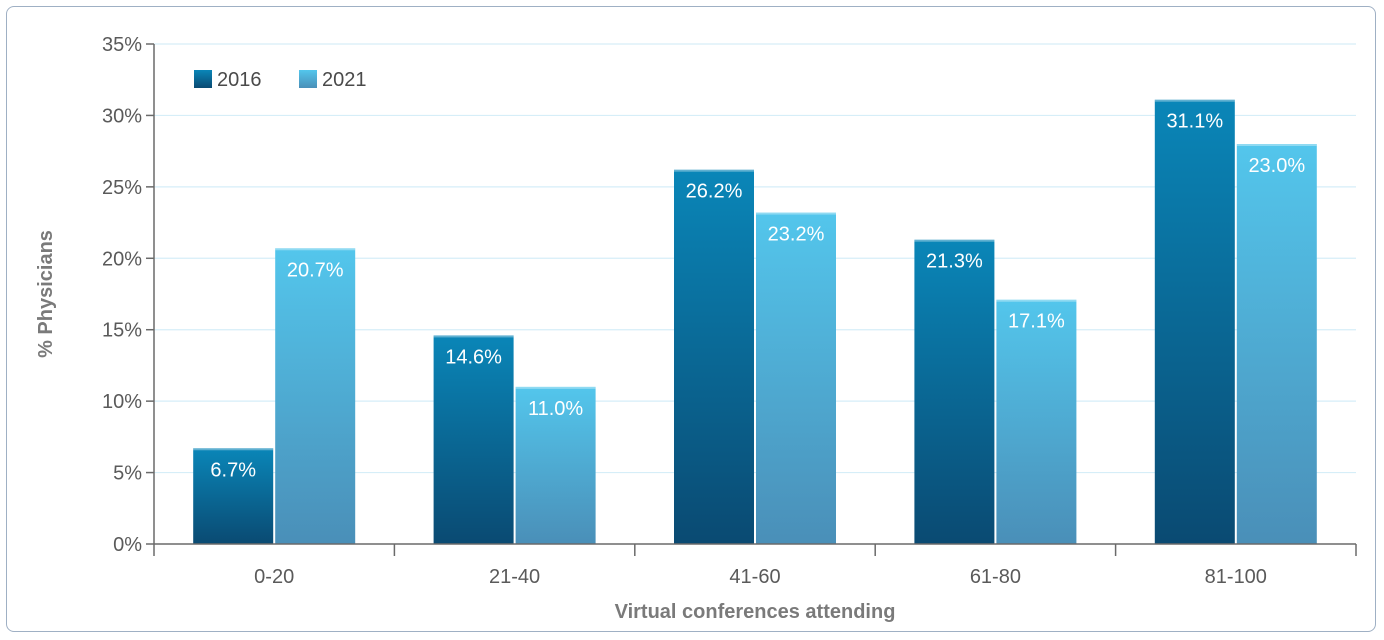  Describe the element at coordinates (122, 331) in the screenshot. I see `y-tick-label: 15%` at that location.